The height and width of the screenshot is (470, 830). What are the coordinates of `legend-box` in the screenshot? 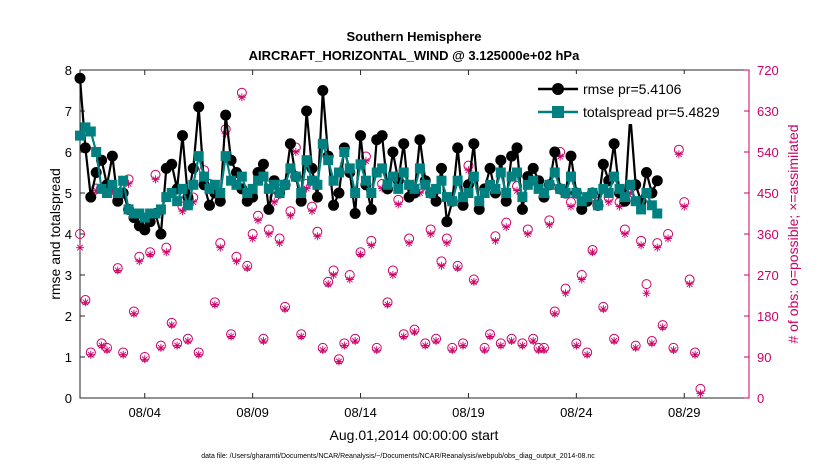 It's located at (638, 99).